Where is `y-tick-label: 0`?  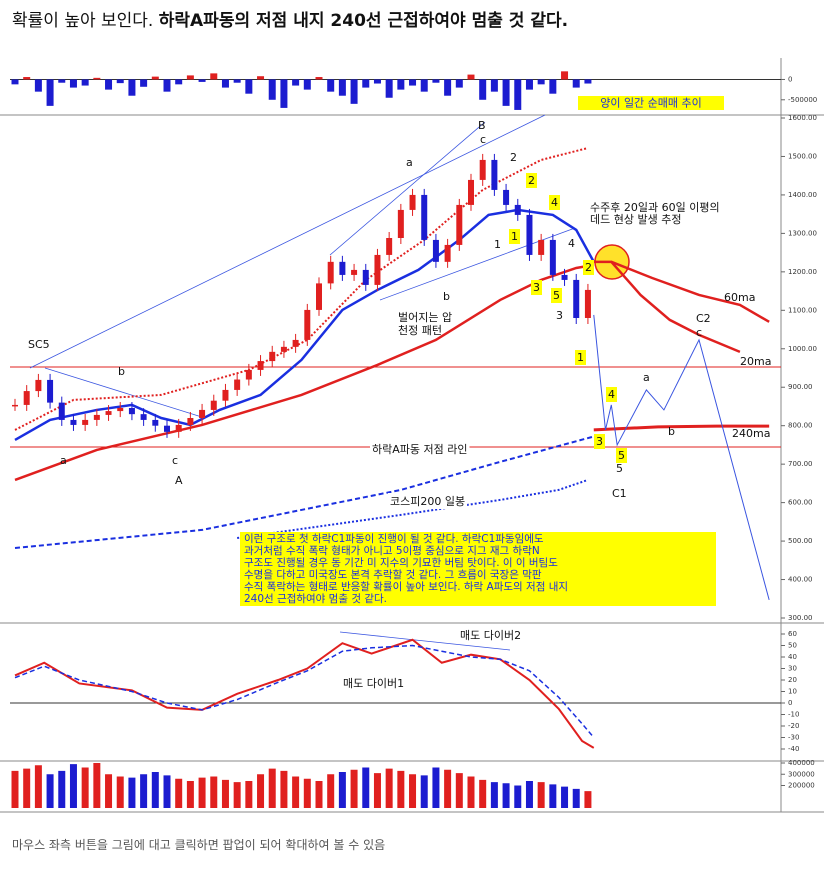 y-tick-label: 0 is located at coordinates (790, 79).